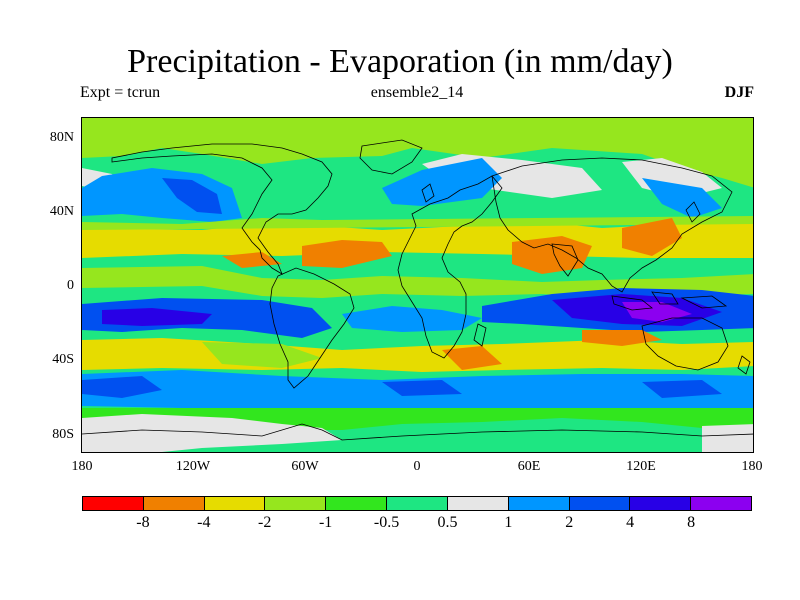 This screenshot has width=800, height=600. What do you see at coordinates (529, 466) in the screenshot?
I see `lon-label-60e: 60E` at bounding box center [529, 466].